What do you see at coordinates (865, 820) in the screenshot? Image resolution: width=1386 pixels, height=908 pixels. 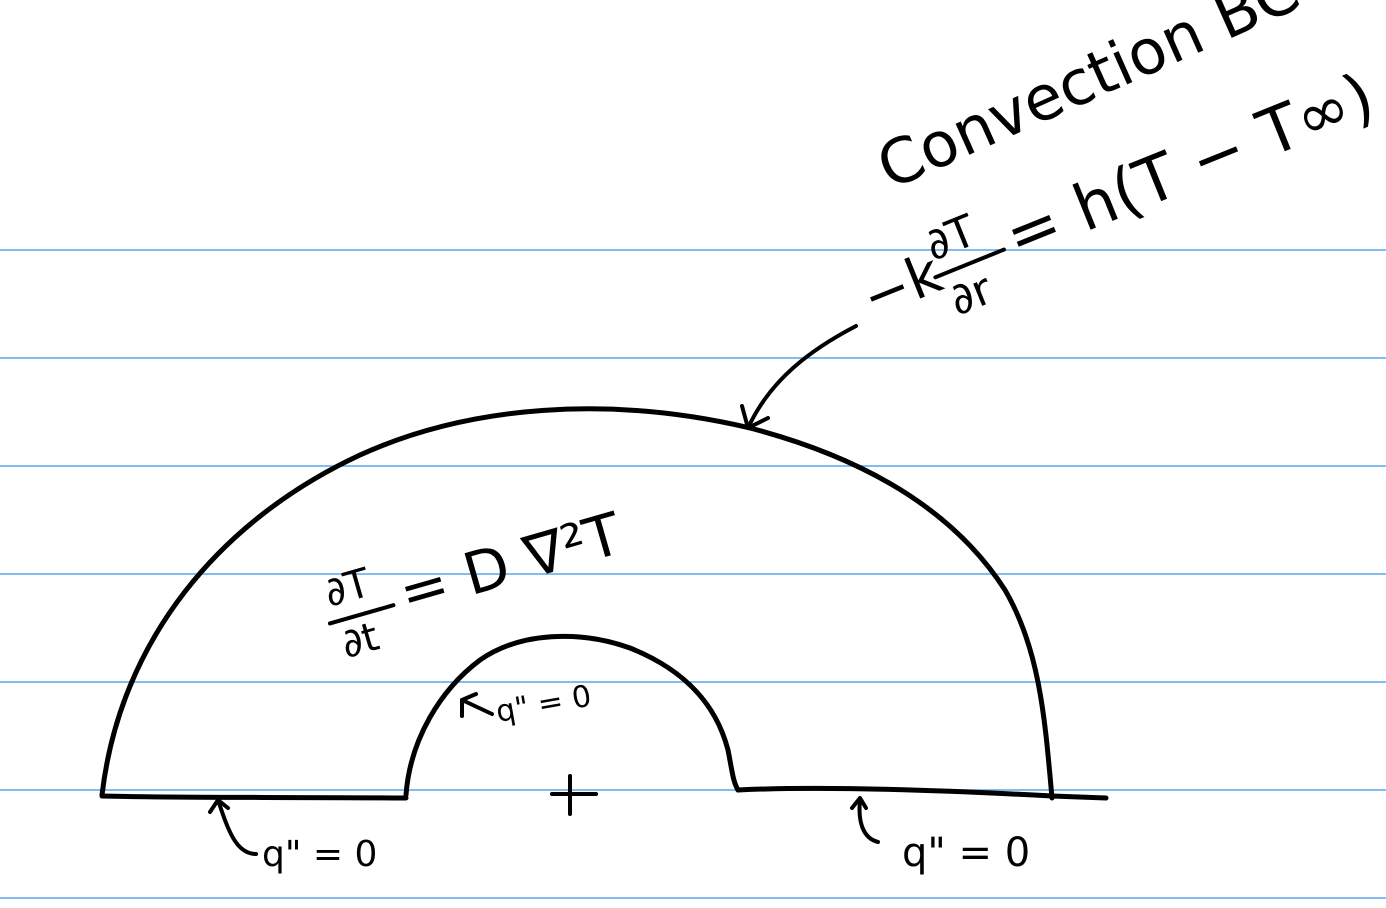 I see `bottom-right-bc-arrow` at bounding box center [865, 820].